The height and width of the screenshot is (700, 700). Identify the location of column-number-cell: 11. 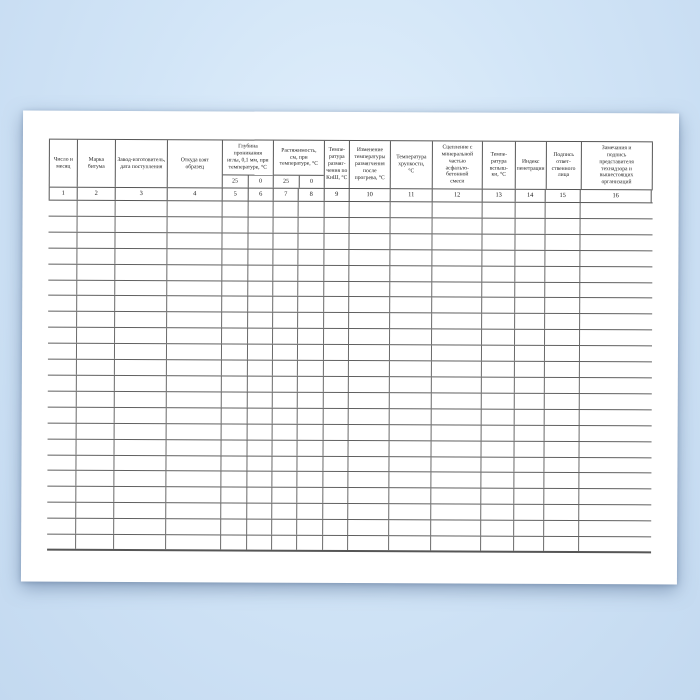
(411, 195).